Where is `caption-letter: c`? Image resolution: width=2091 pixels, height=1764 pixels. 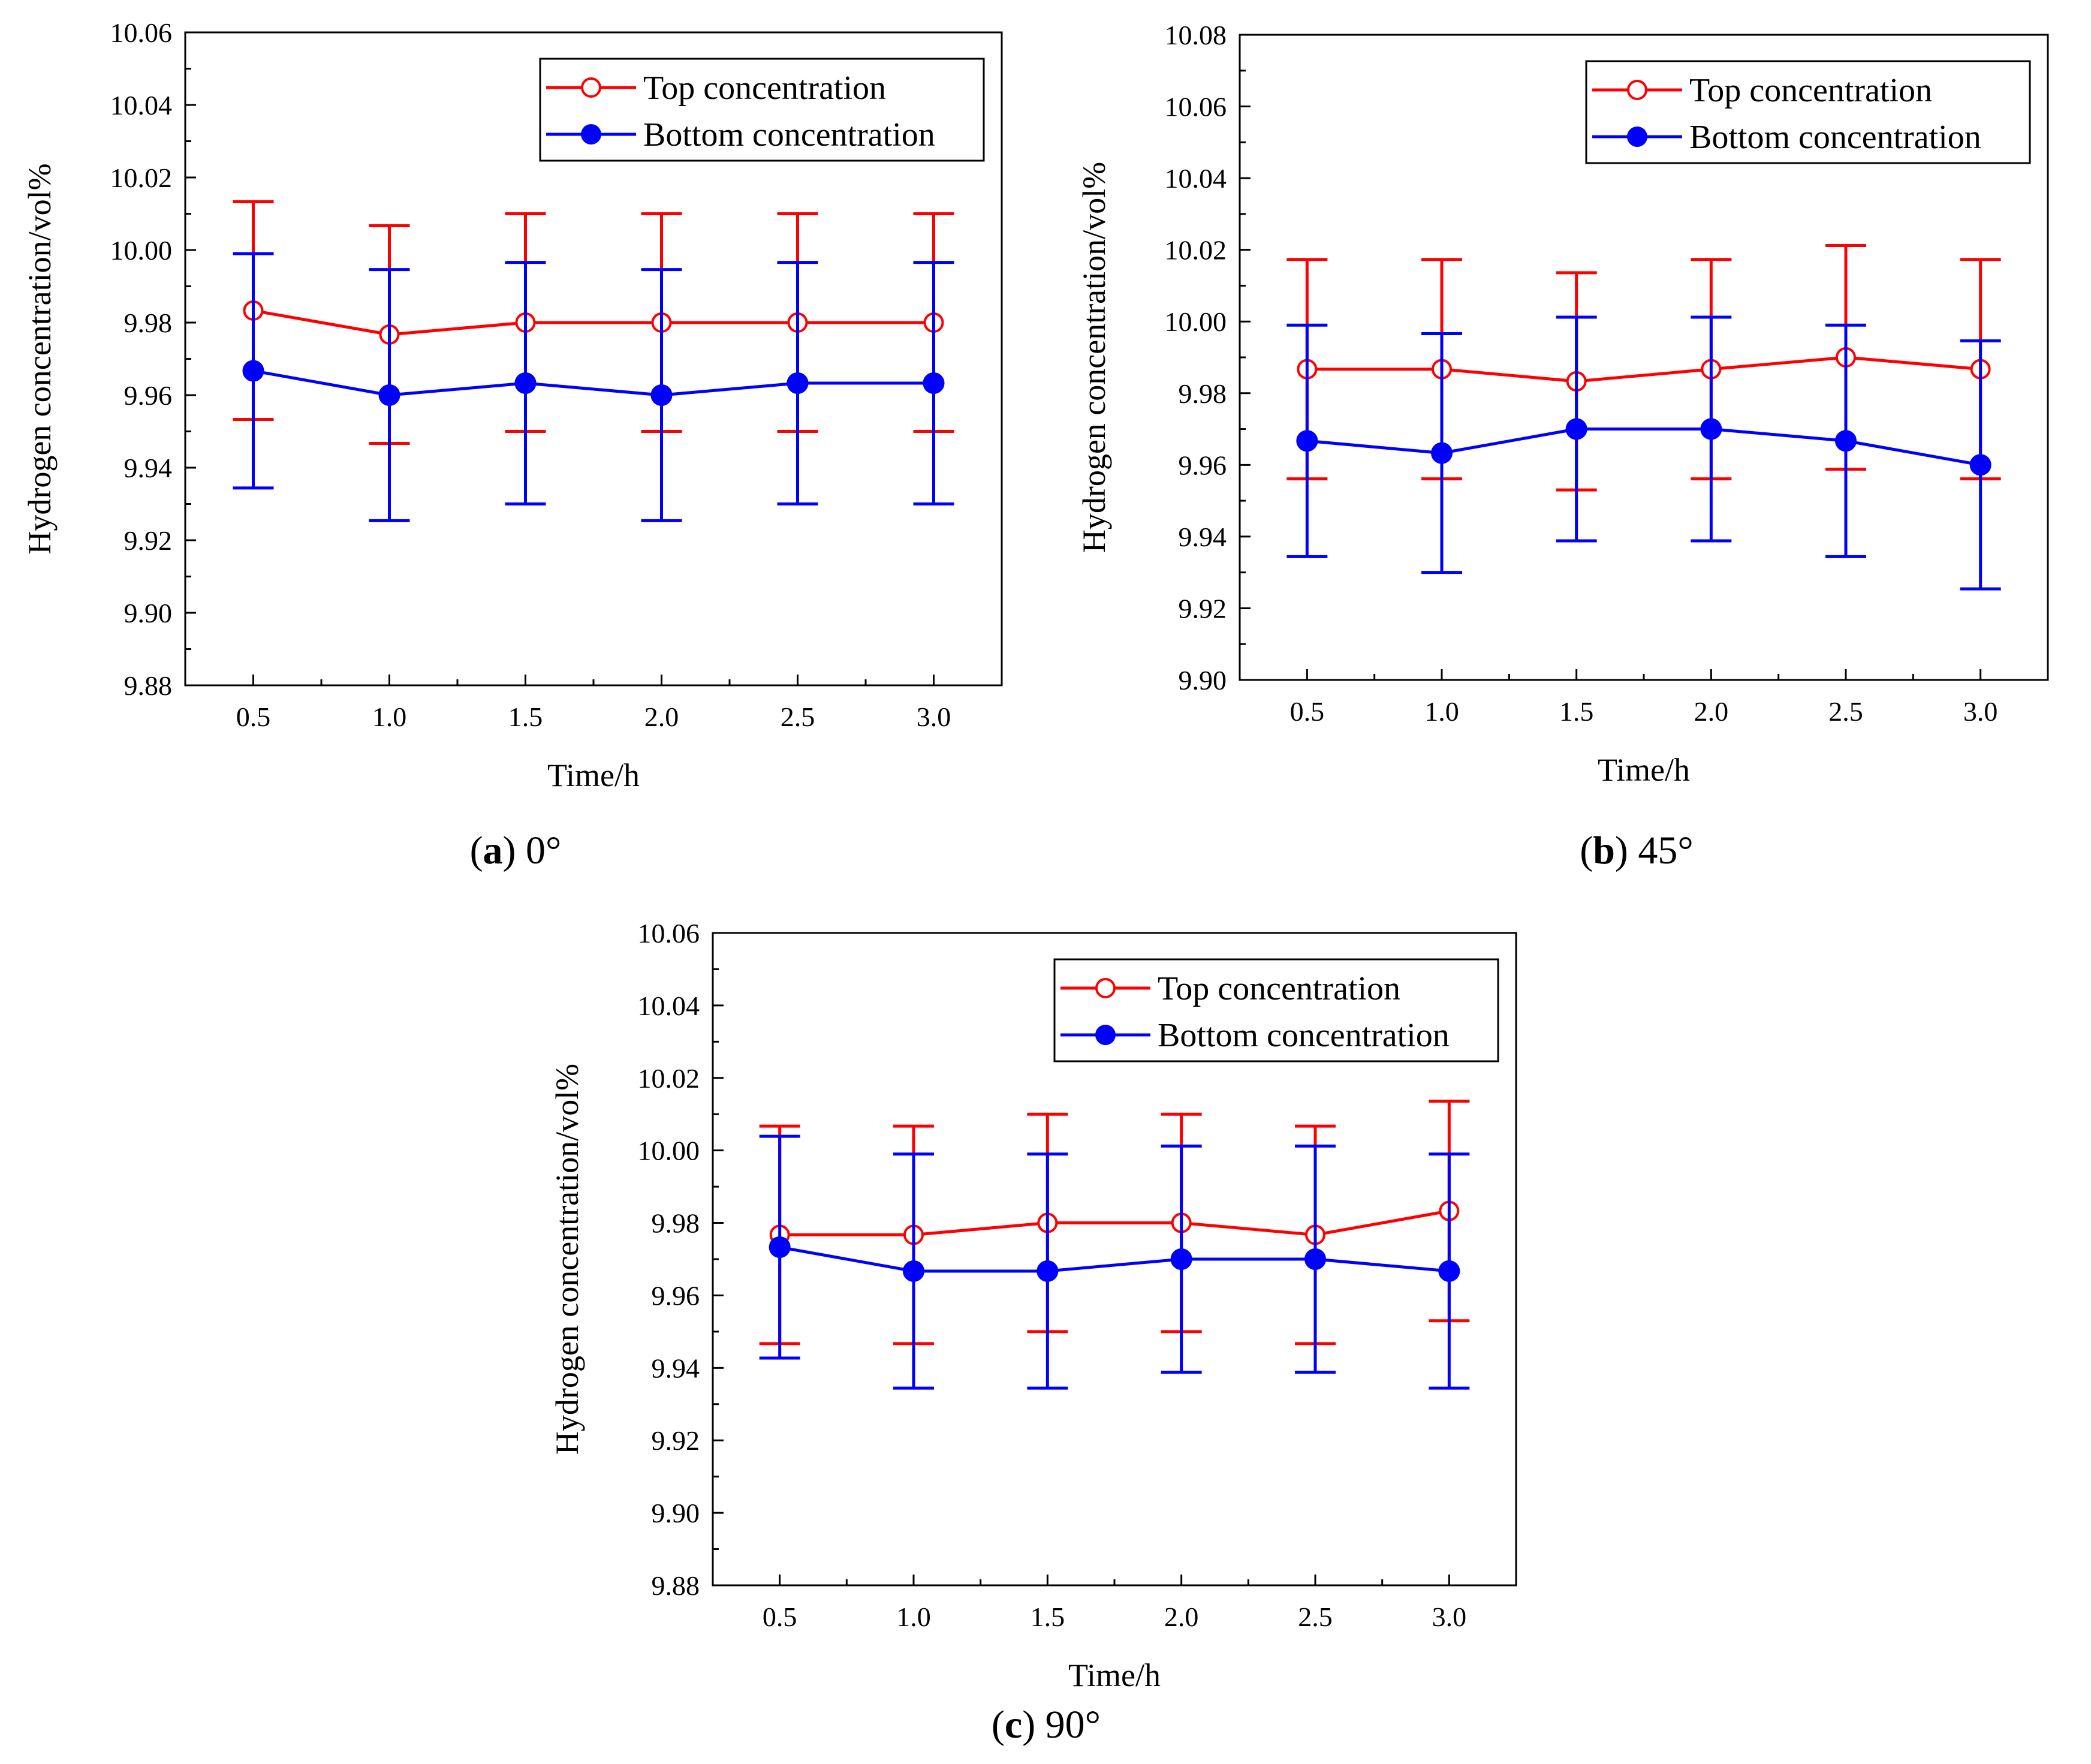
caption-letter: c is located at coordinates (1014, 1725).